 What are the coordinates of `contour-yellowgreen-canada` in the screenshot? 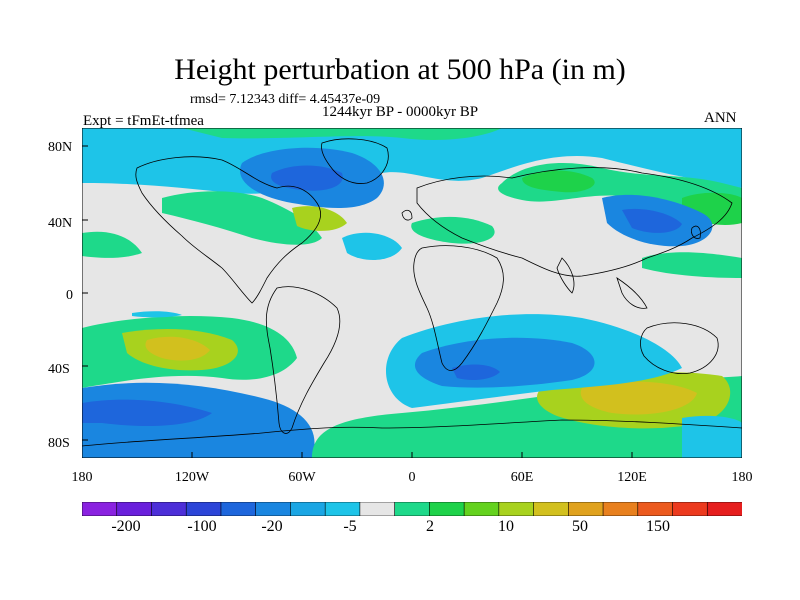 It's located at (319, 218).